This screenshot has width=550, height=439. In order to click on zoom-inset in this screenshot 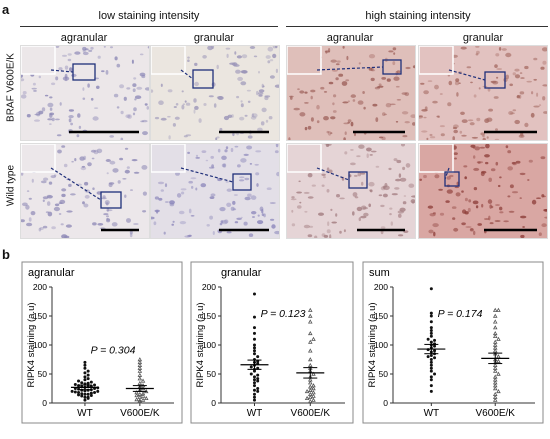, I will do `click(436, 60)`.